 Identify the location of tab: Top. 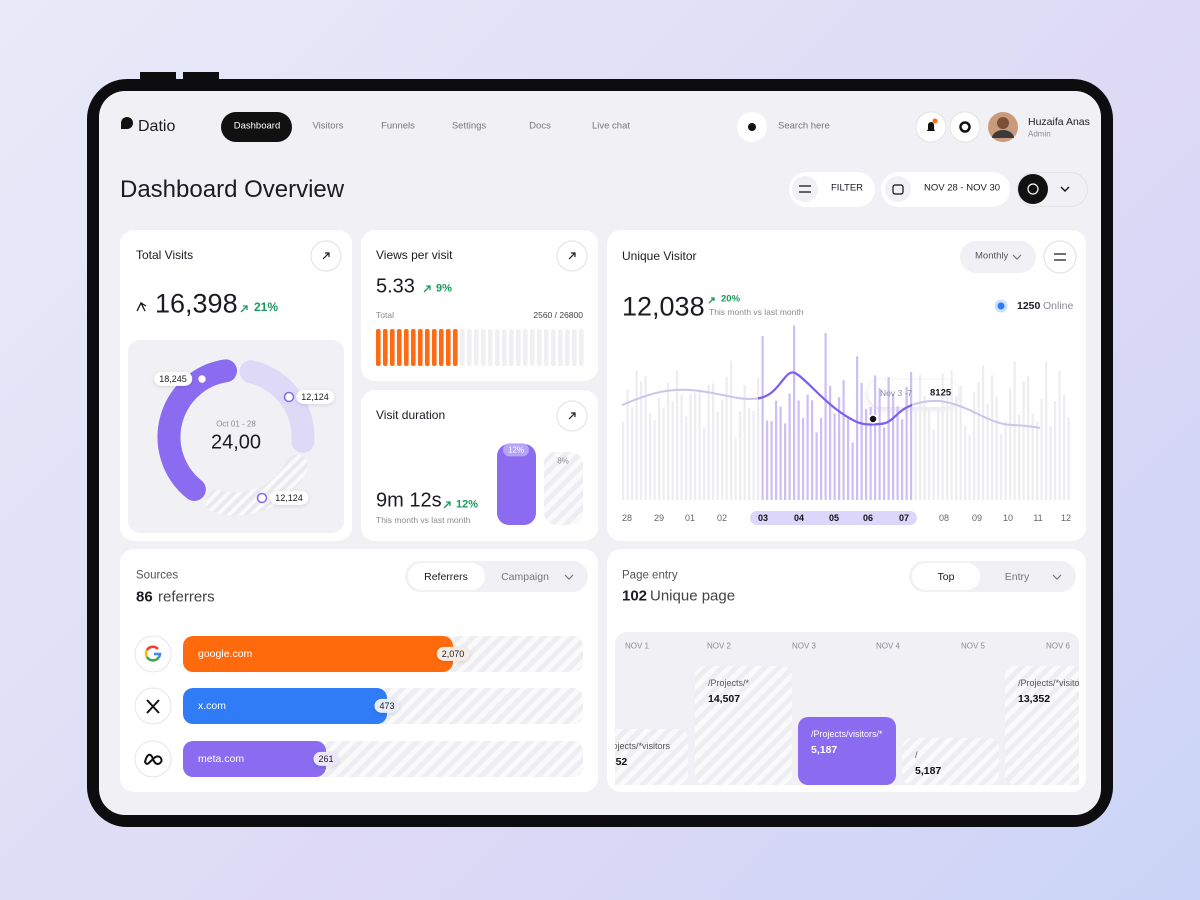
(946, 576).